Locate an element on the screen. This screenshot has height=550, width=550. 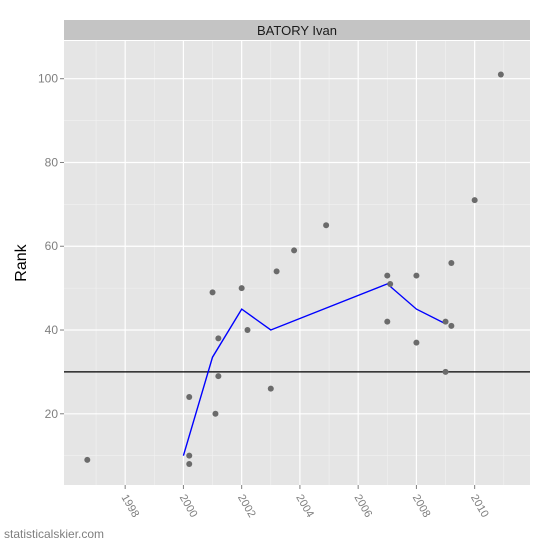
x-tick-label: 2006 is located at coordinates (363, 506).